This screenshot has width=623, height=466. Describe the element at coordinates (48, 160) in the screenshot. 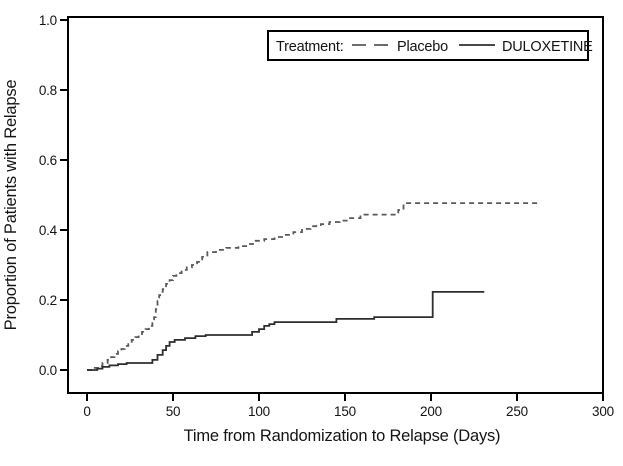

I see `y-tick-label: 0.6` at that location.